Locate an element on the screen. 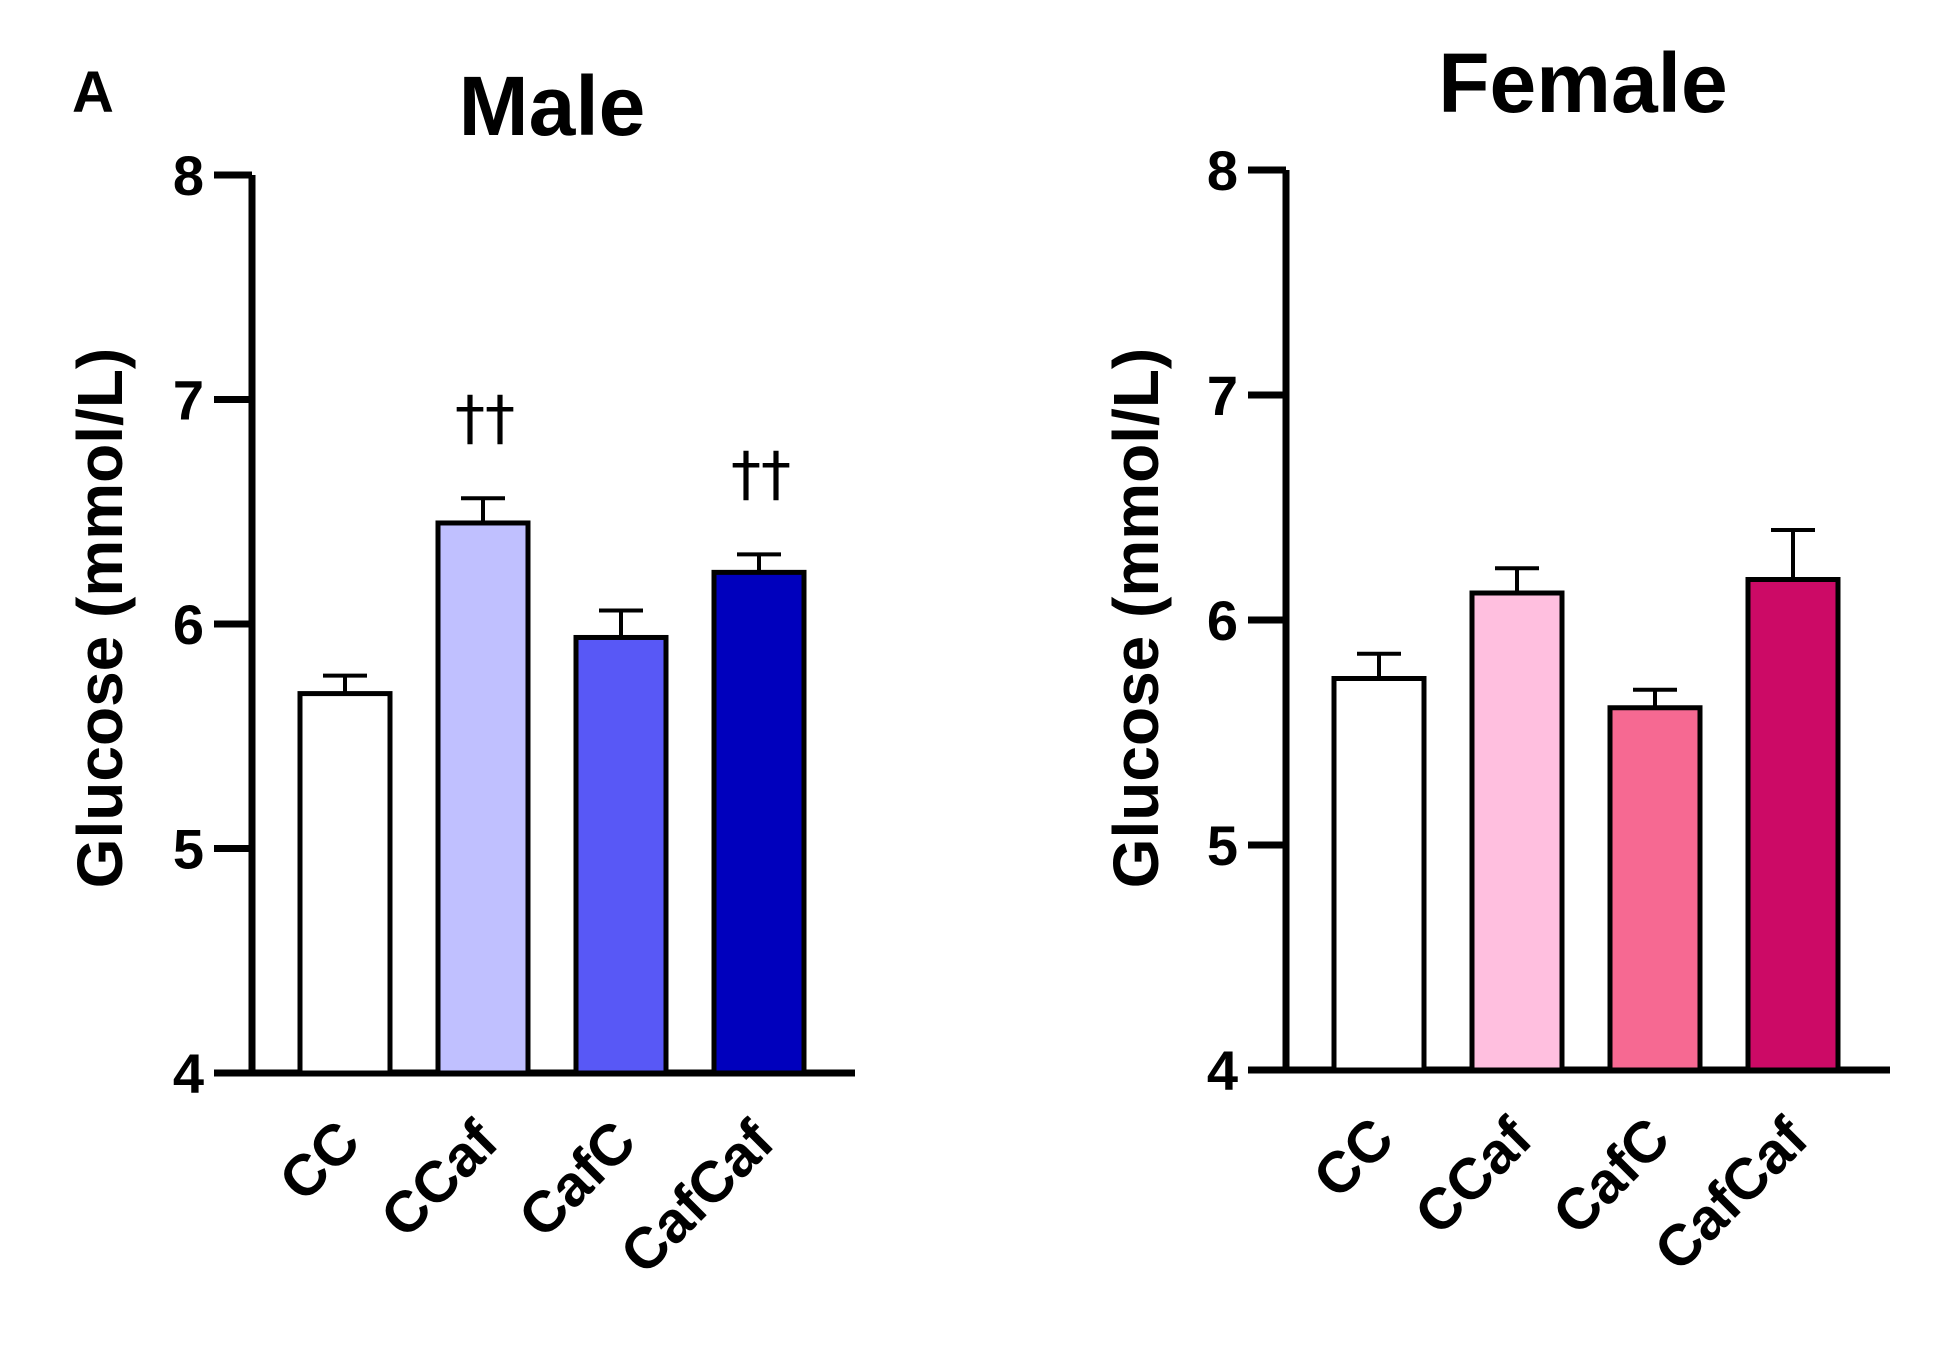 This screenshot has width=1960, height=1349. male-x-tick-label-ccaf: CCaf is located at coordinates (440, 1179).